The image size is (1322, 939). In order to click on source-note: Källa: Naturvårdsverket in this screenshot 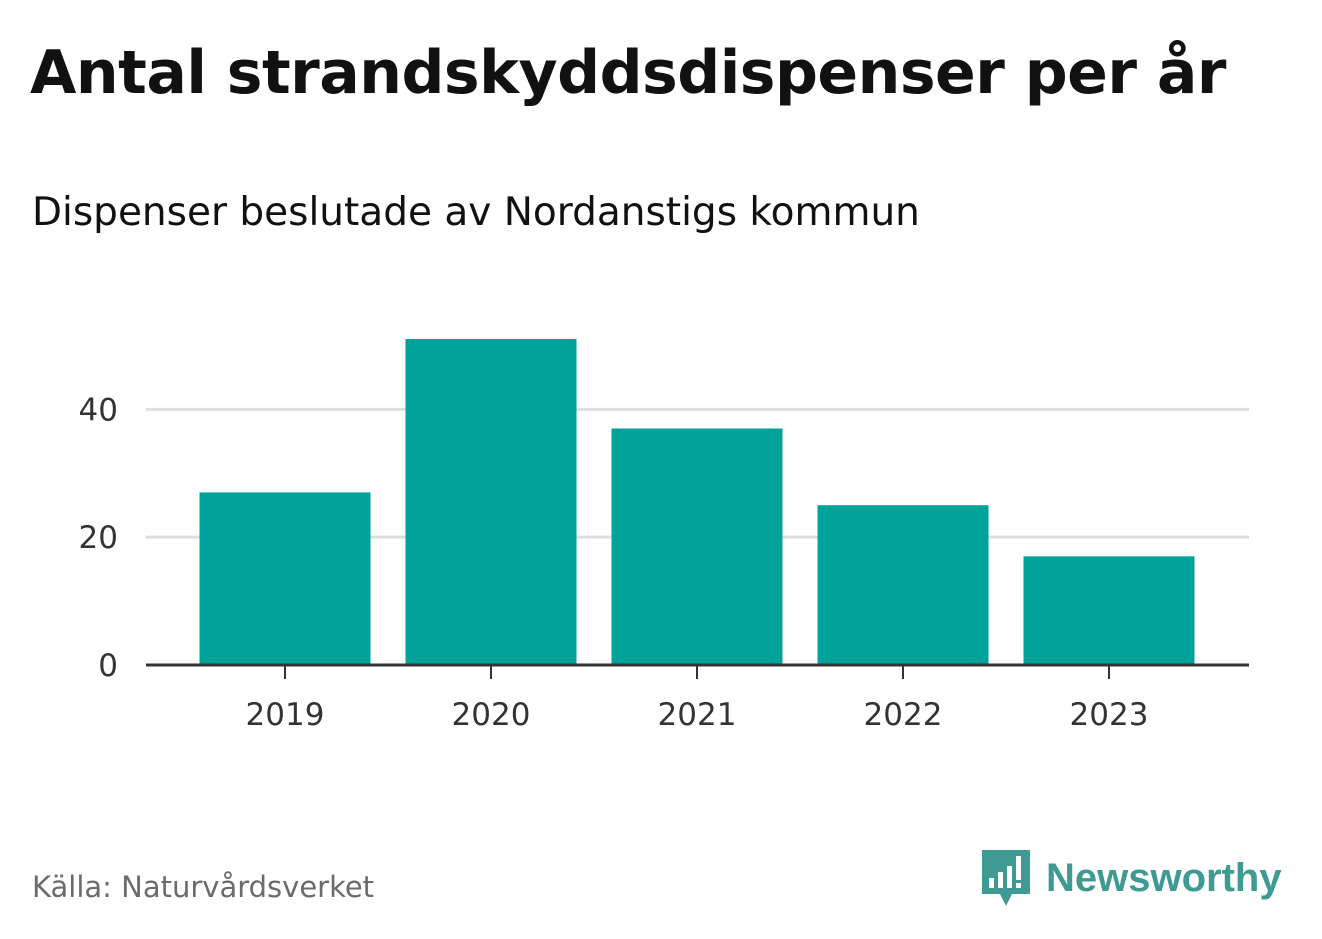, I will do `click(203, 887)`.